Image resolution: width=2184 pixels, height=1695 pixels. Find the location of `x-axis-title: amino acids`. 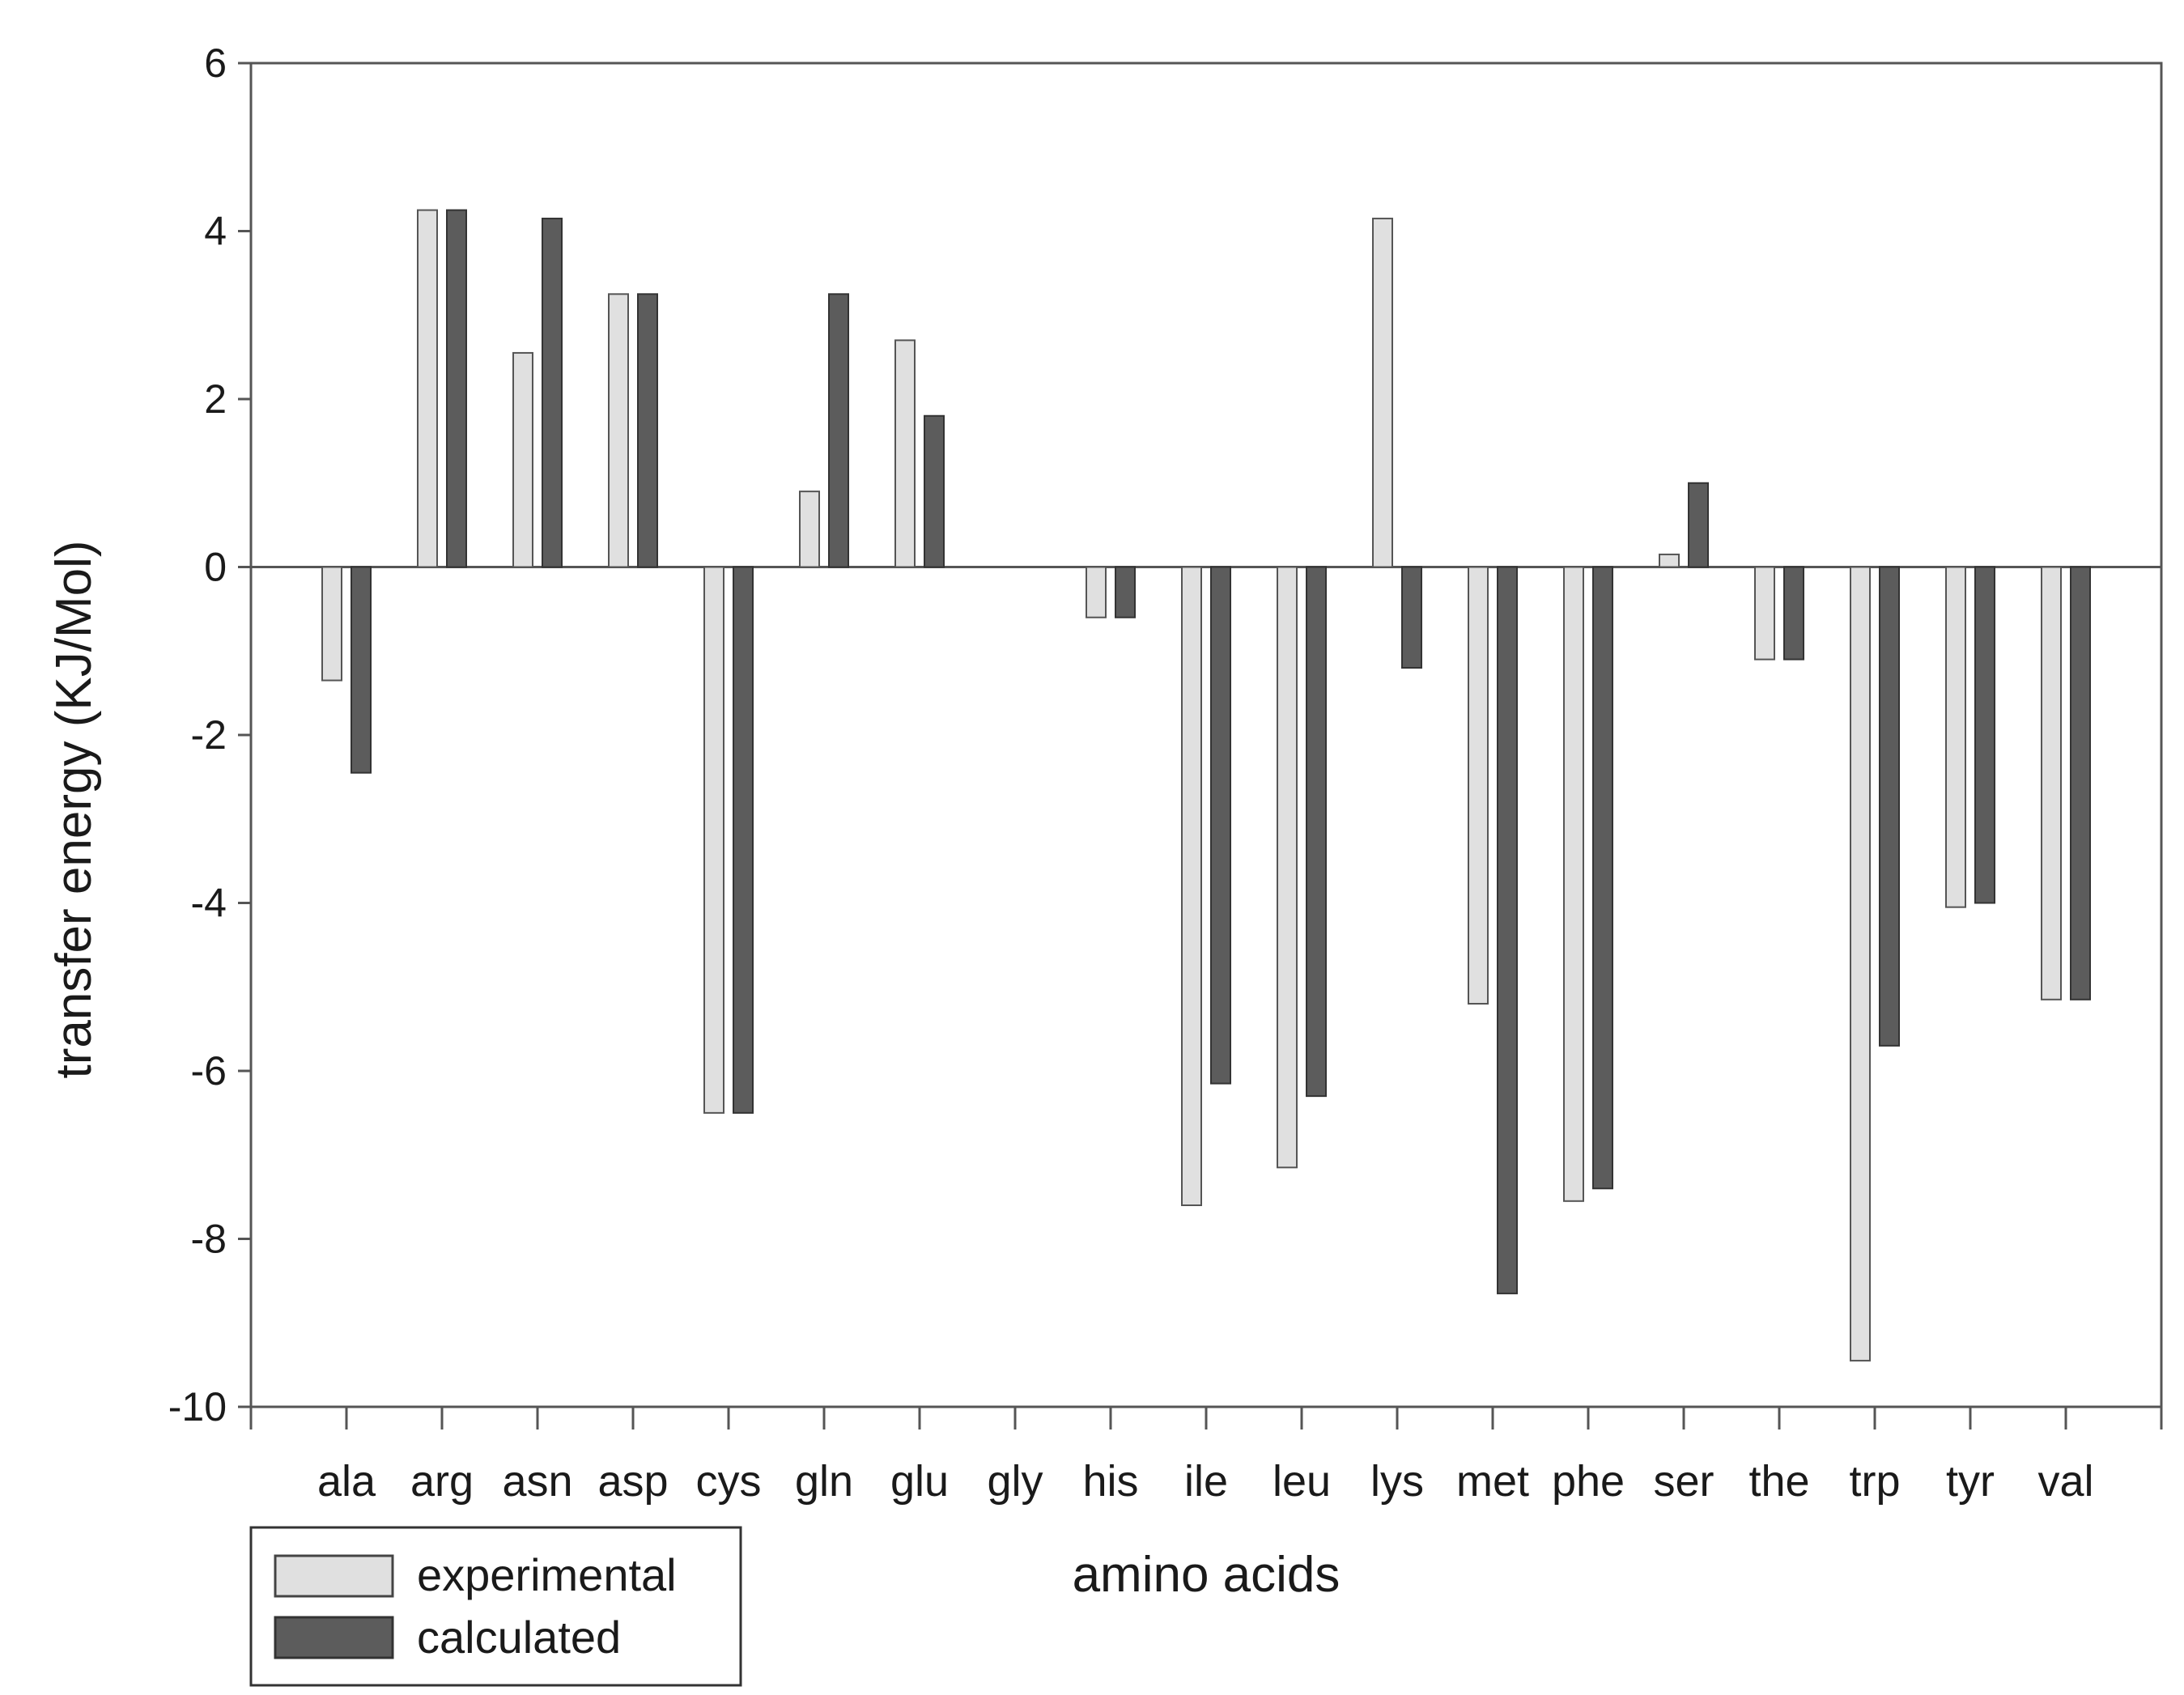

x-axis-title: amino acids is located at coordinates (1207, 1575).